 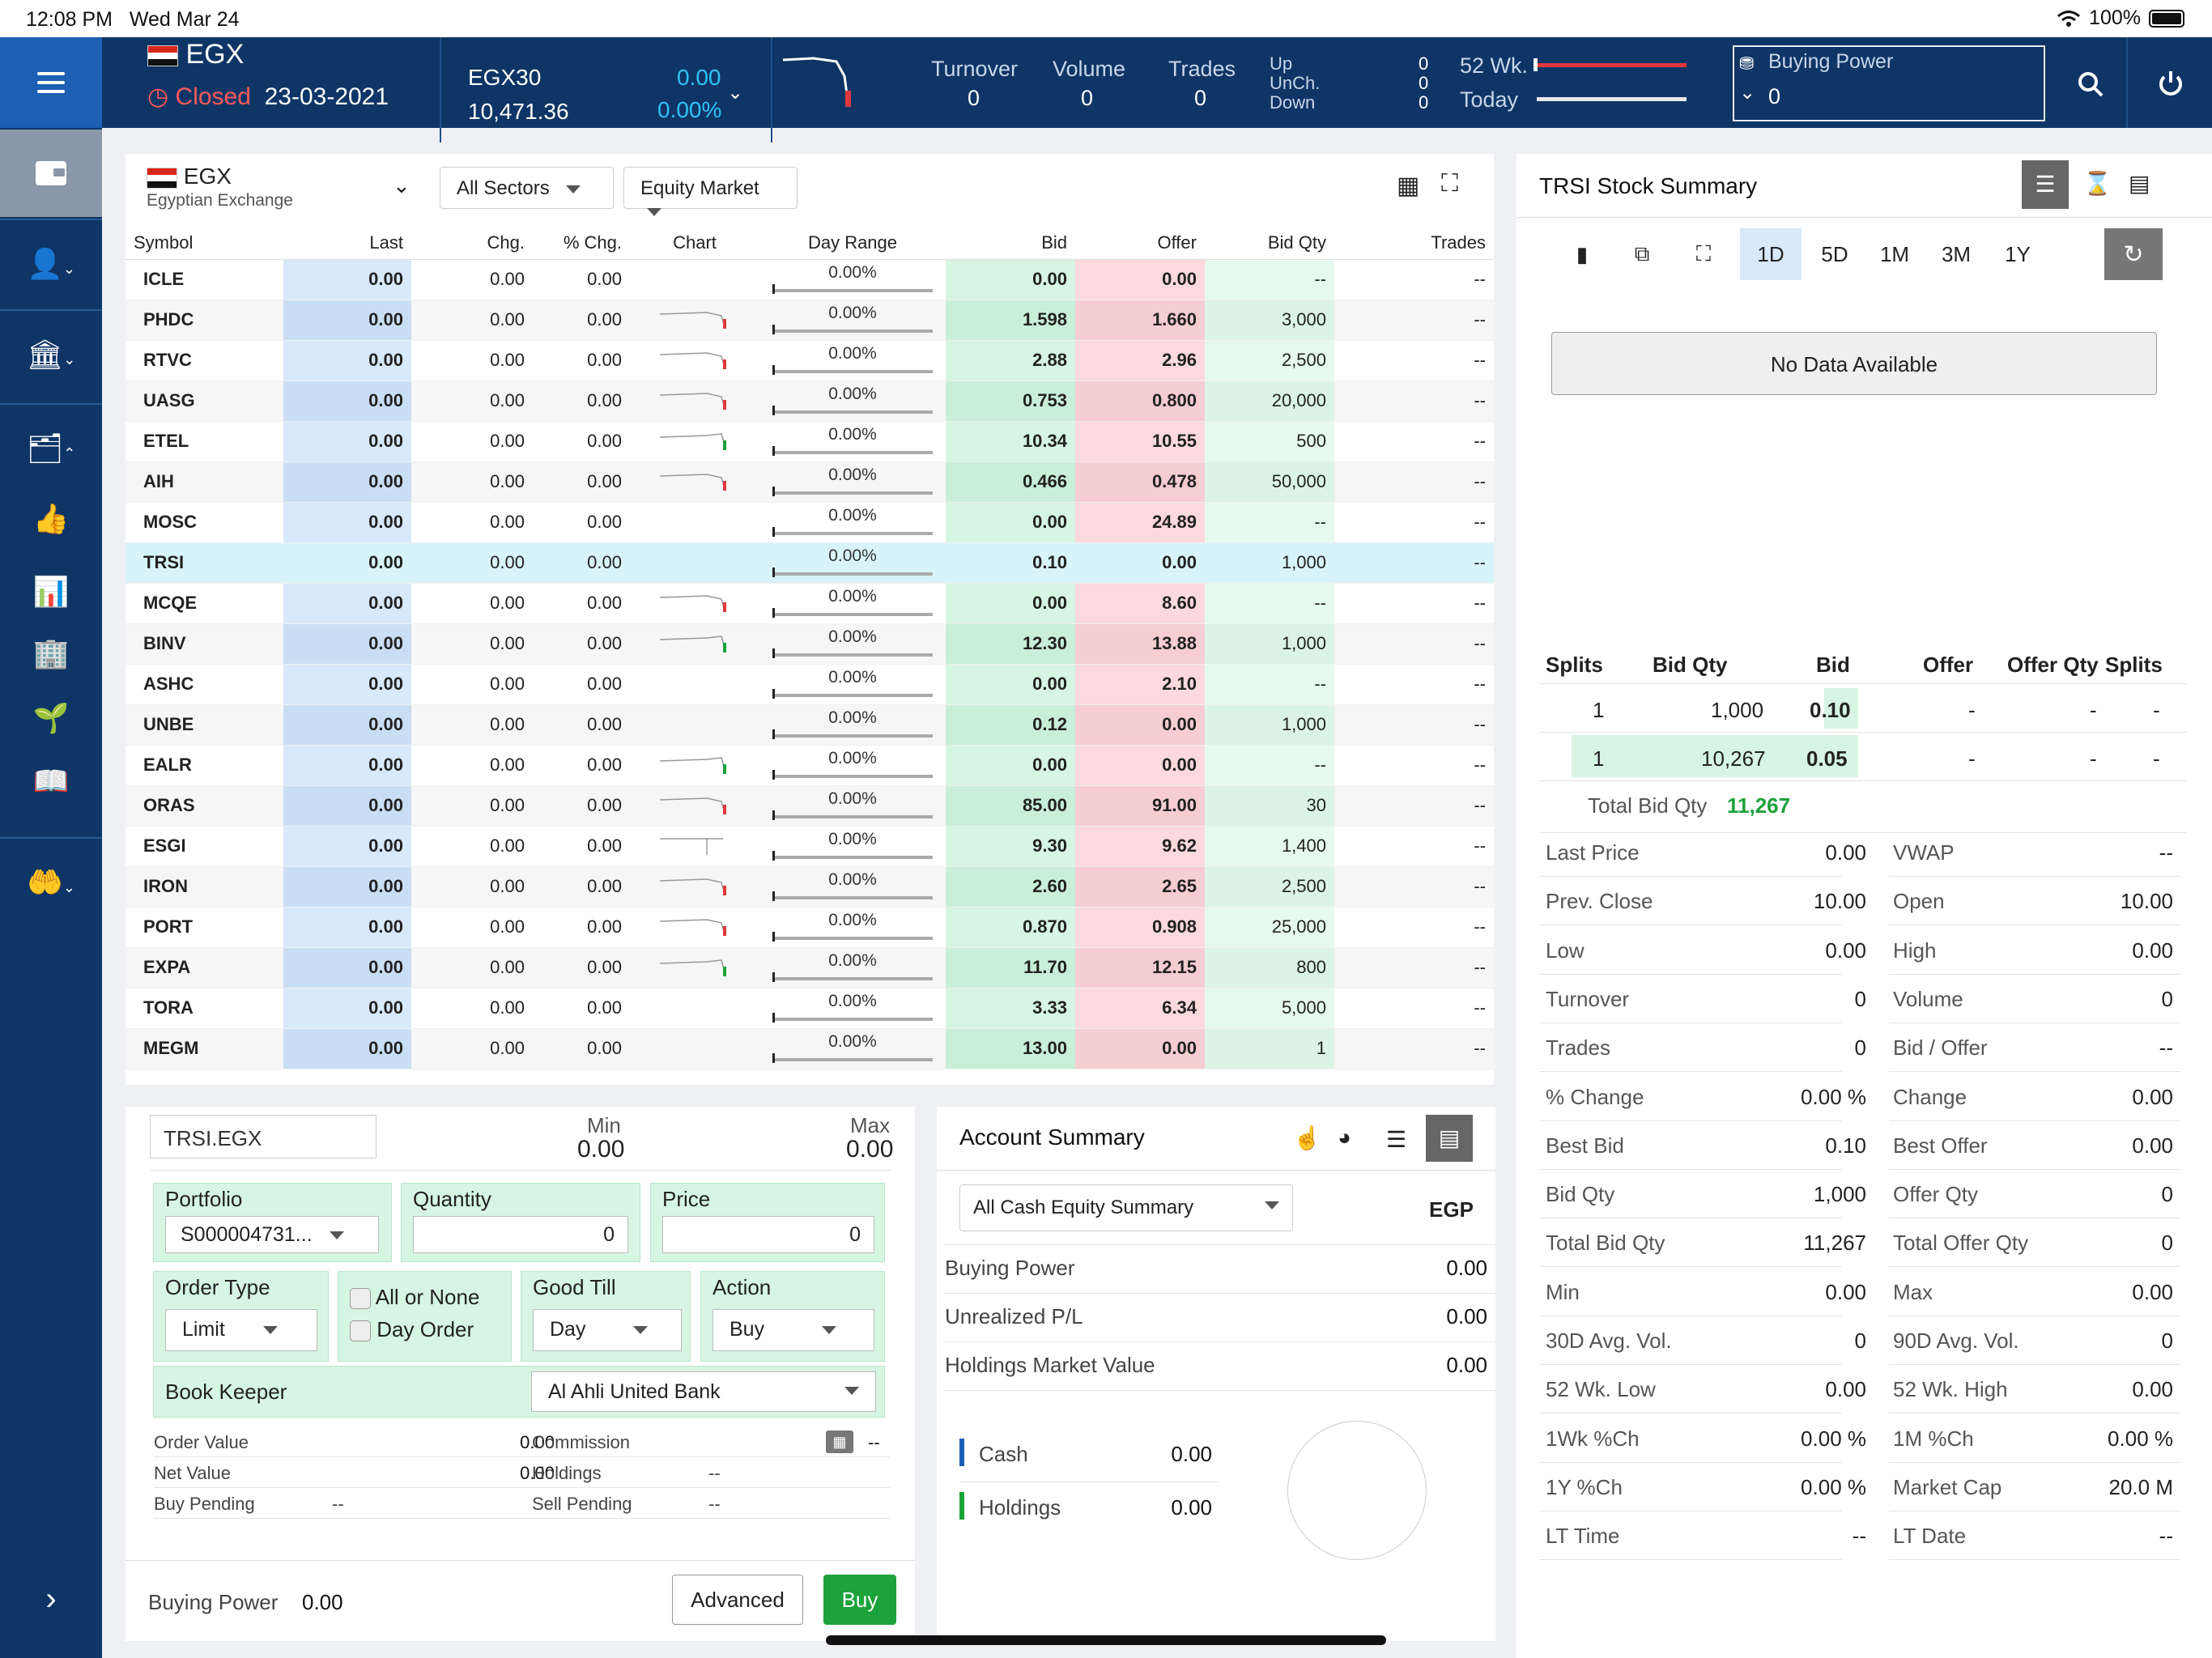 What do you see at coordinates (860, 1600) in the screenshot?
I see `buy-button: Buy` at bounding box center [860, 1600].